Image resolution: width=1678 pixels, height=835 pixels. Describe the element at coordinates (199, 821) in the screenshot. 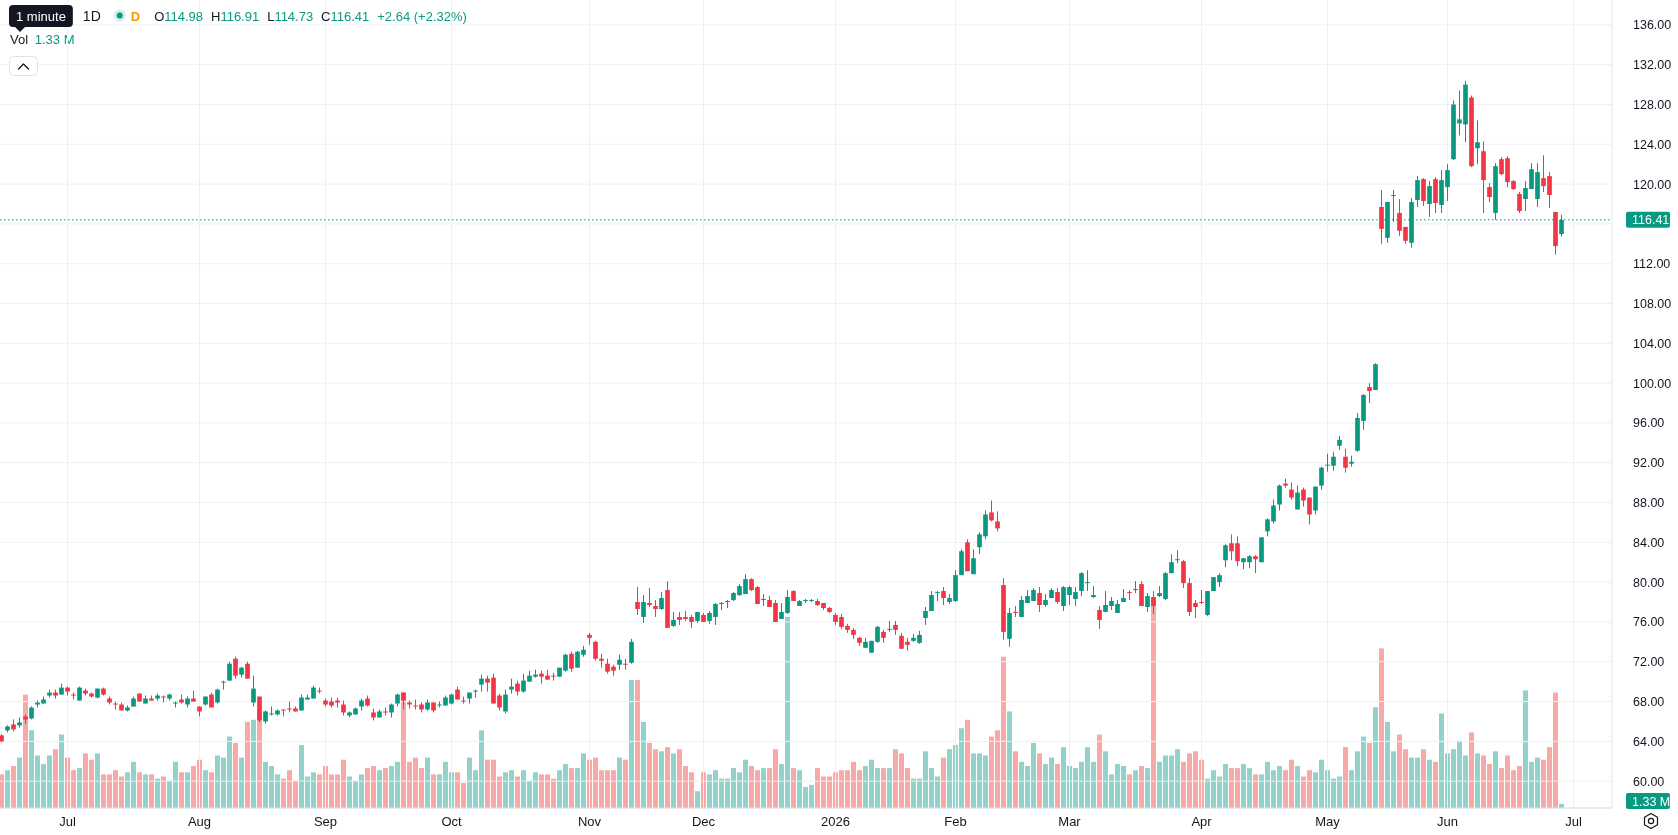

I see `x-tick-label: Aug` at that location.